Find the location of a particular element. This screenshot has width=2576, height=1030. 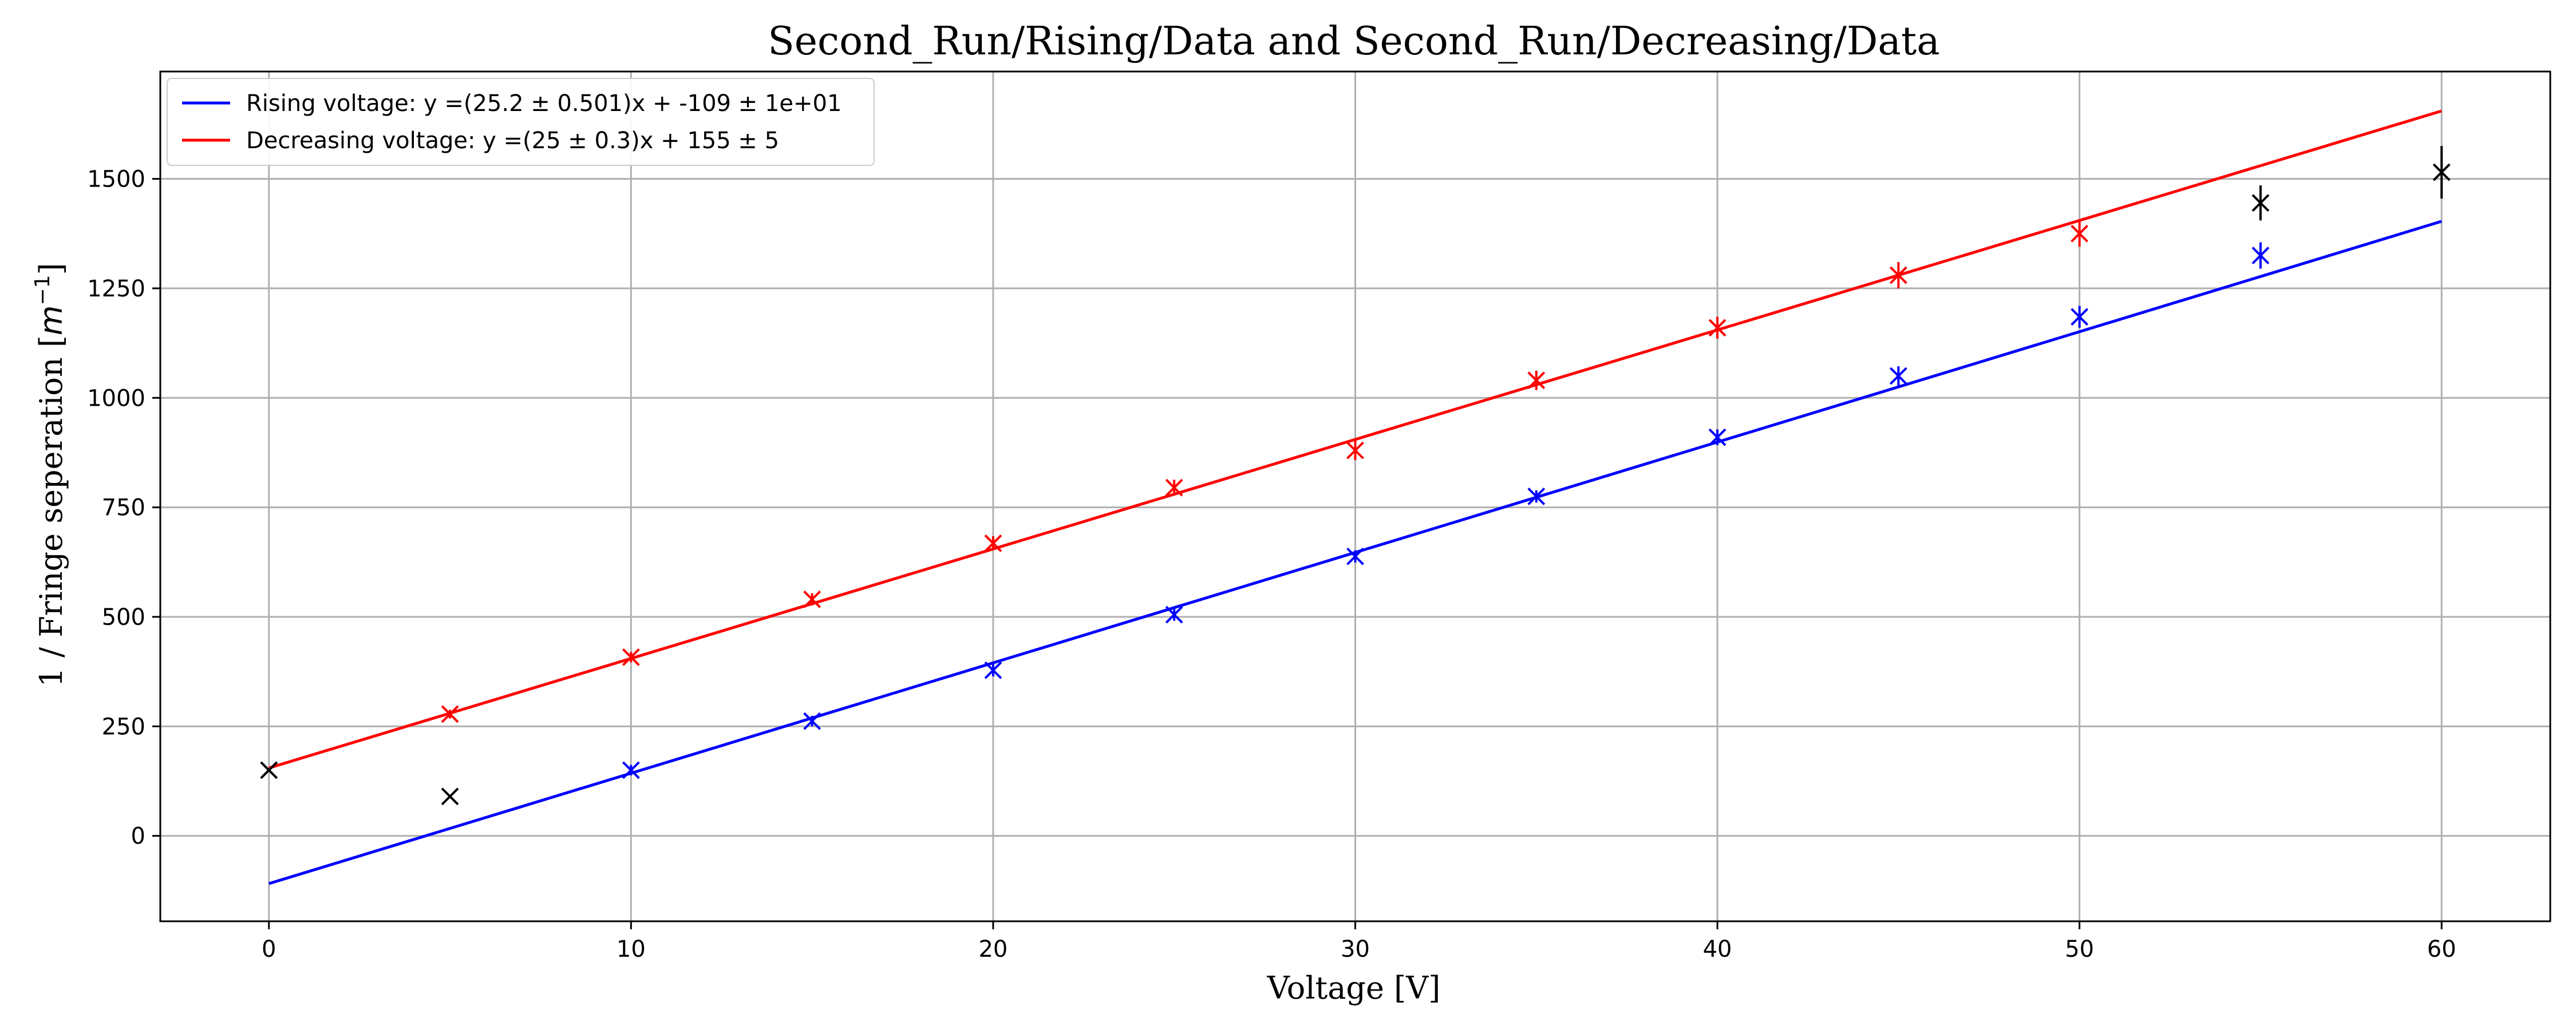

x-tick-label: 30 is located at coordinates (1355, 949).